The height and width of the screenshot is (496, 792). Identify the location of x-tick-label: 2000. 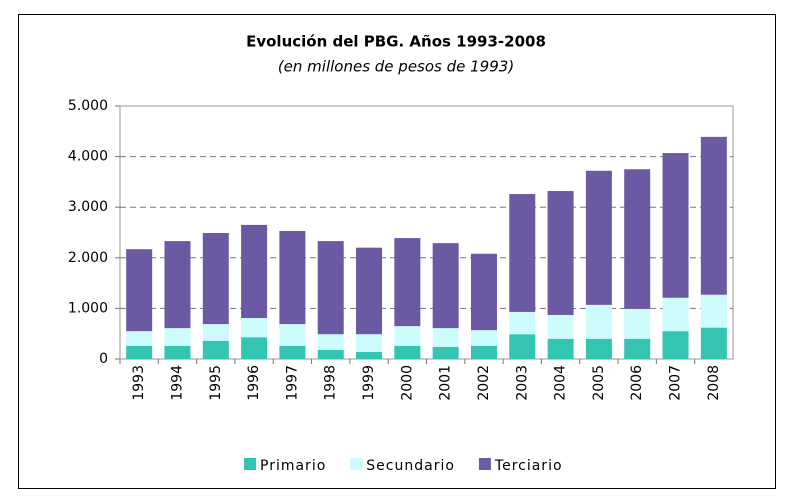
(407, 383).